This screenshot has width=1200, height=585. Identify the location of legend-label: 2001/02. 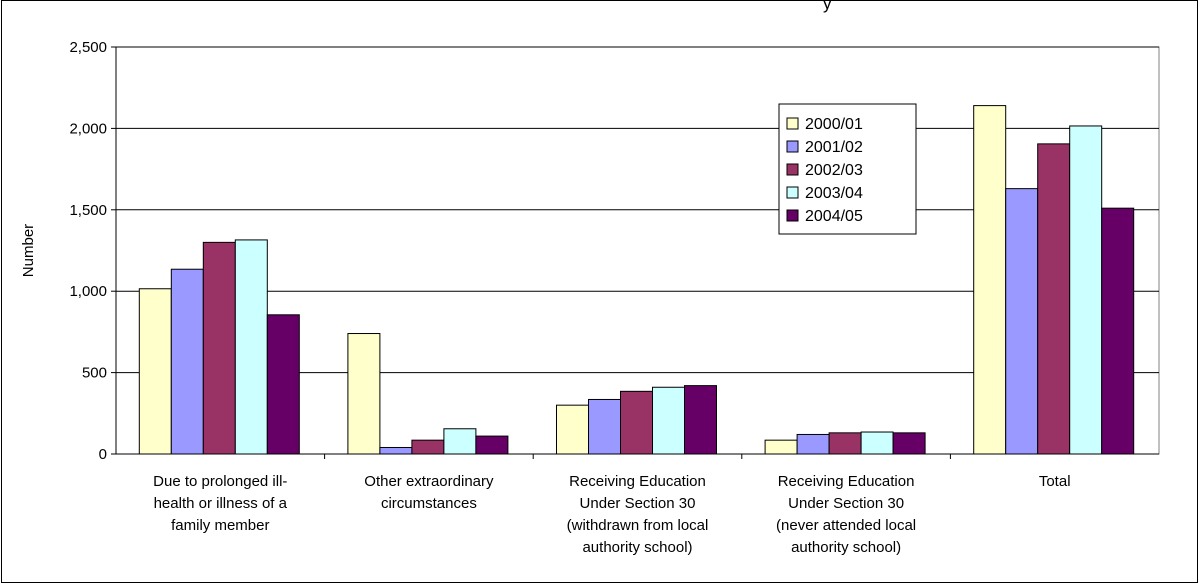
(834, 147).